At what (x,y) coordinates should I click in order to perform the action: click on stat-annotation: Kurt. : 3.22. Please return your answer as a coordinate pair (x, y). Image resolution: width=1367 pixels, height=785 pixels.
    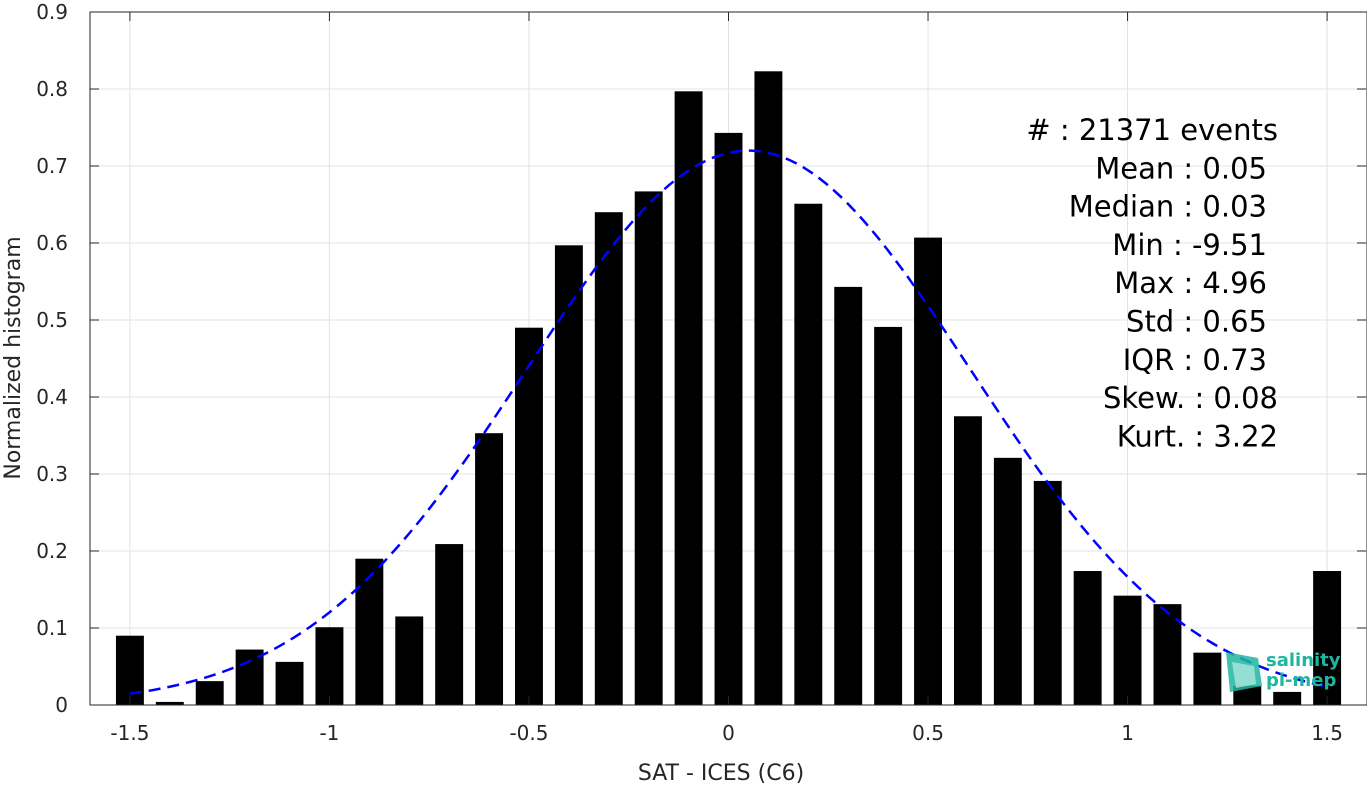
    Looking at the image, I should click on (1197, 436).